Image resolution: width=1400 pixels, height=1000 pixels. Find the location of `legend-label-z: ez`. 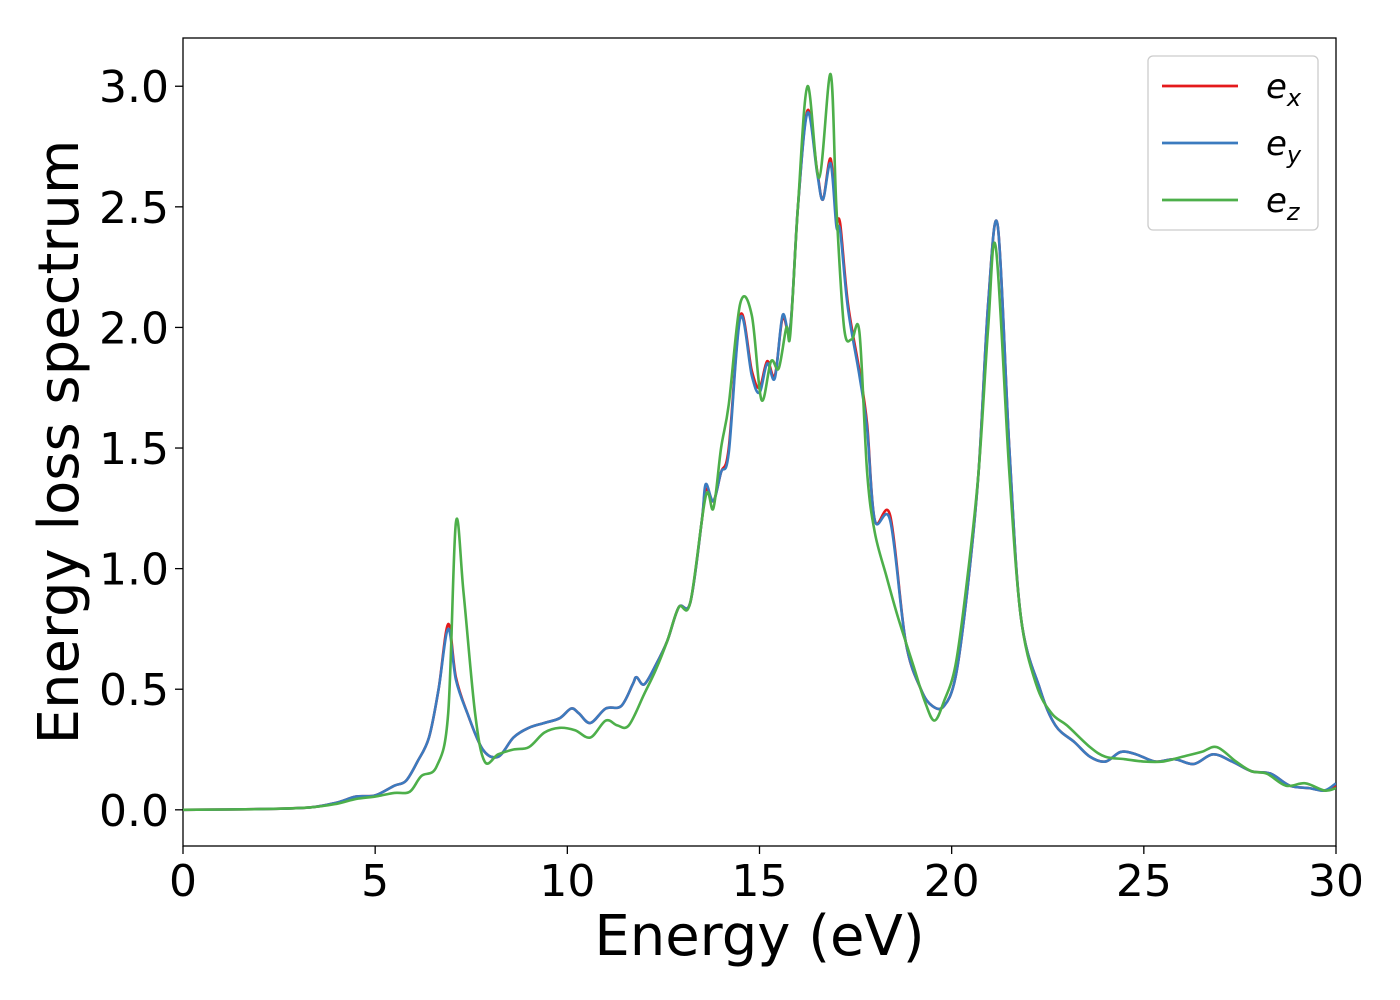

legend-label-z: ez is located at coordinates (1283, 203).